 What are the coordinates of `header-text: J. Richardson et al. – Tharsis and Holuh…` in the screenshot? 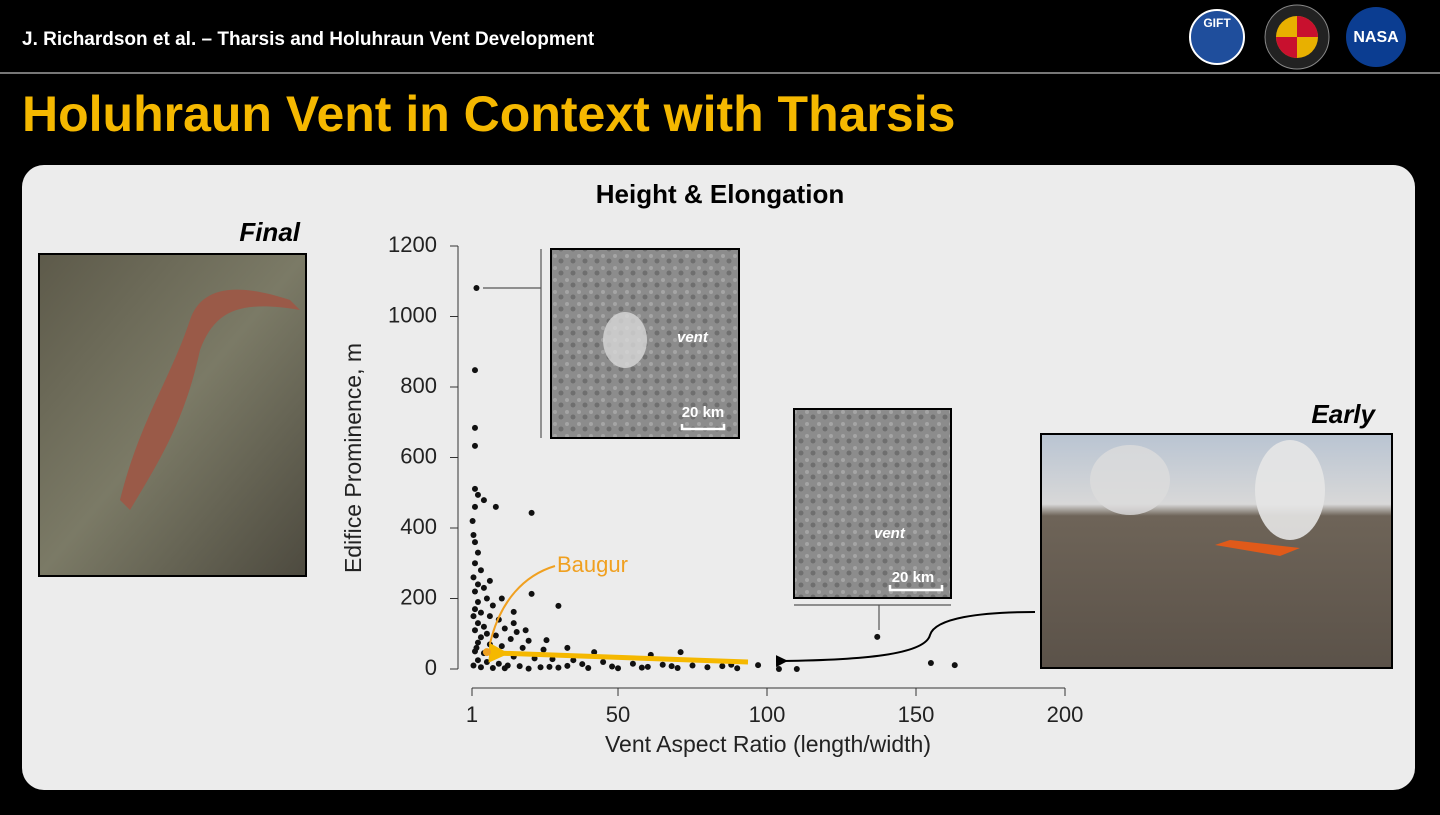 It's located at (308, 39).